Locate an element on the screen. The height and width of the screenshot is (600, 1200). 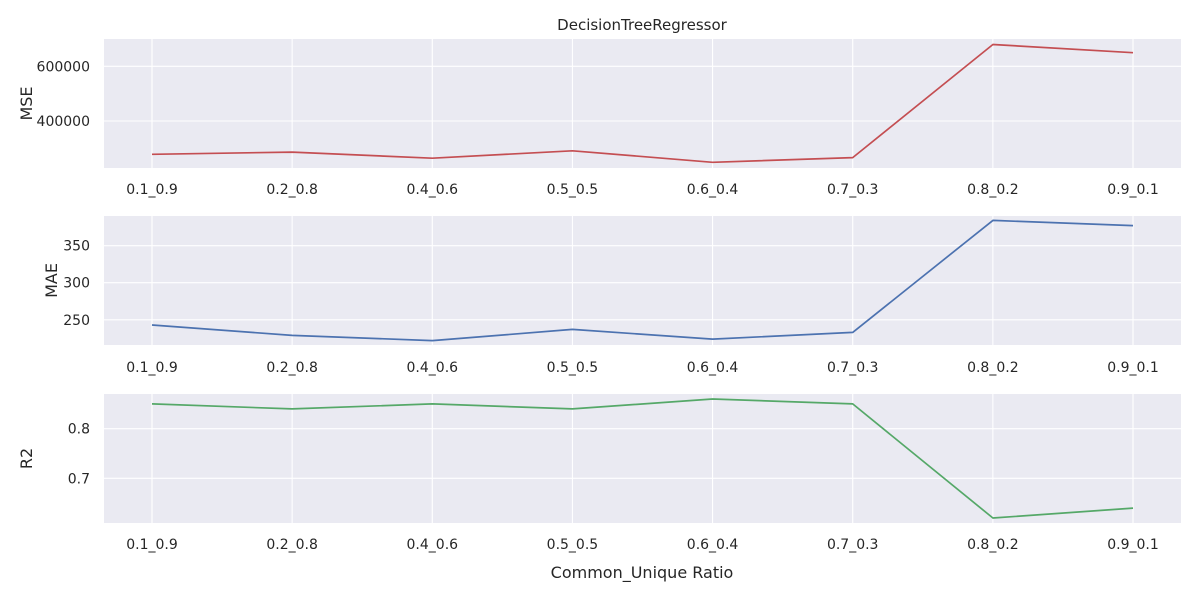
y-tick-label: 600000 is located at coordinates (63, 67).